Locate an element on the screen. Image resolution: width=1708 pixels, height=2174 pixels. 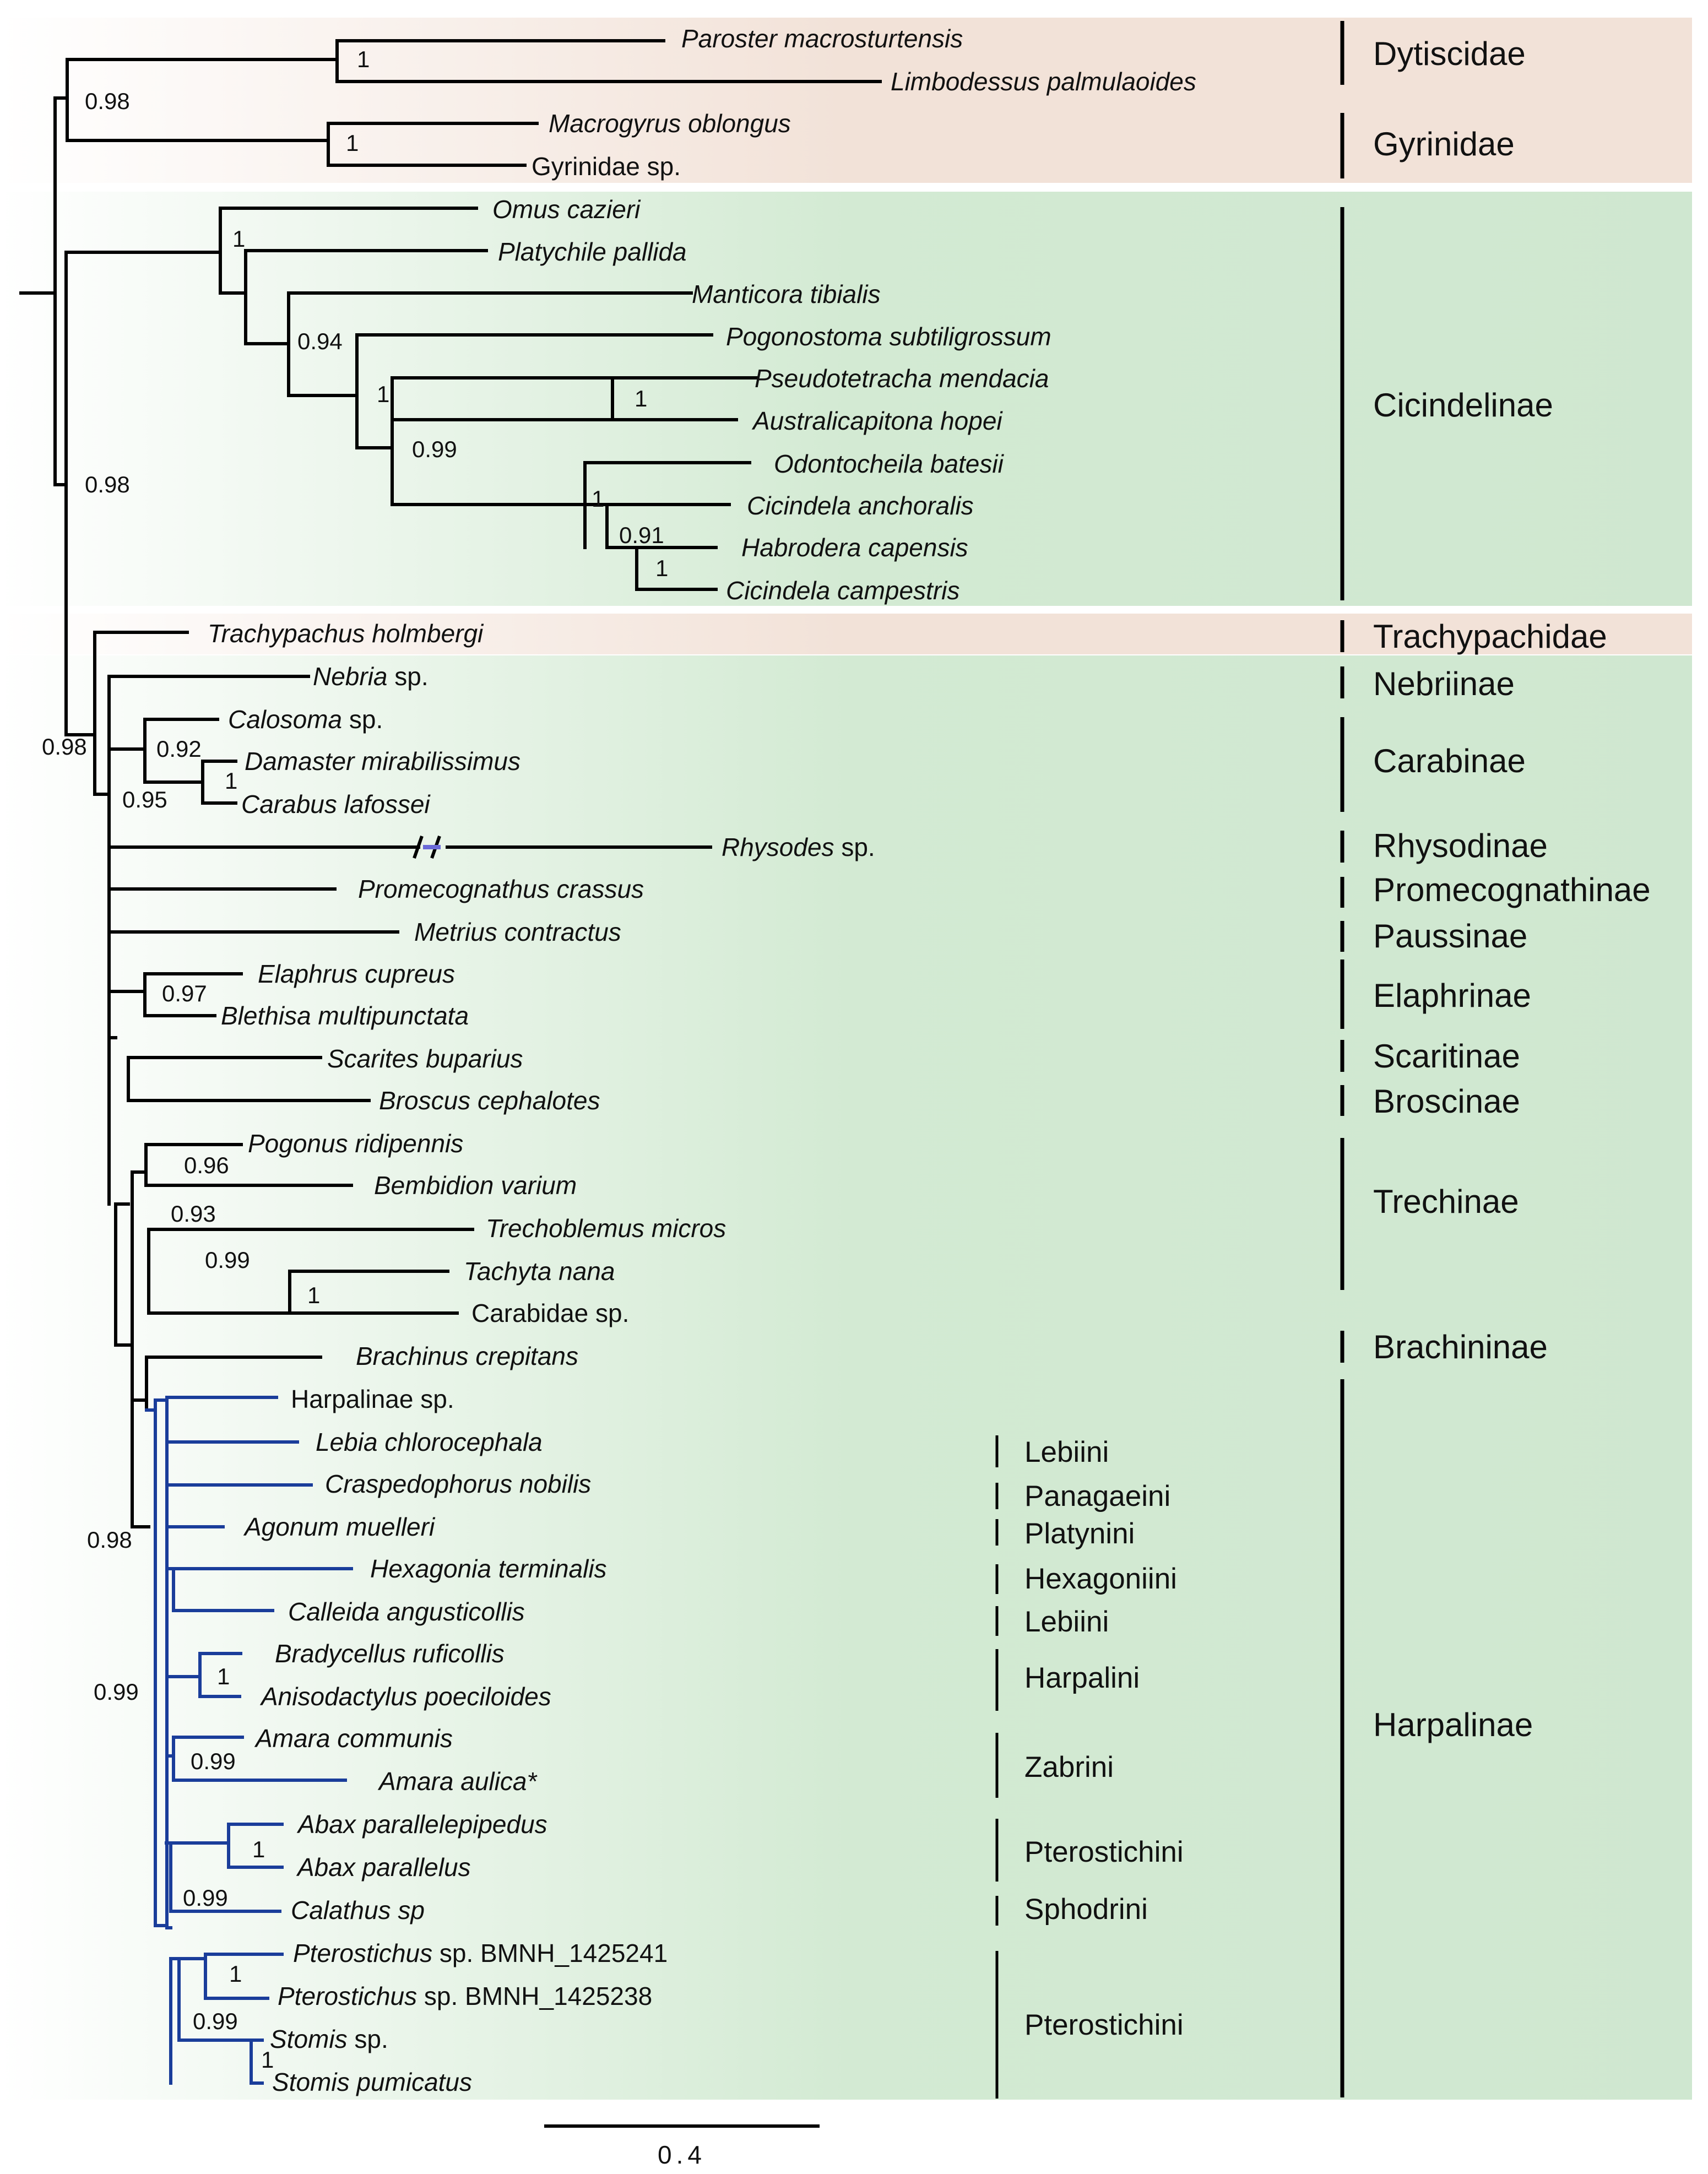
tribe-label: Harpalini is located at coordinates (1082, 1678).